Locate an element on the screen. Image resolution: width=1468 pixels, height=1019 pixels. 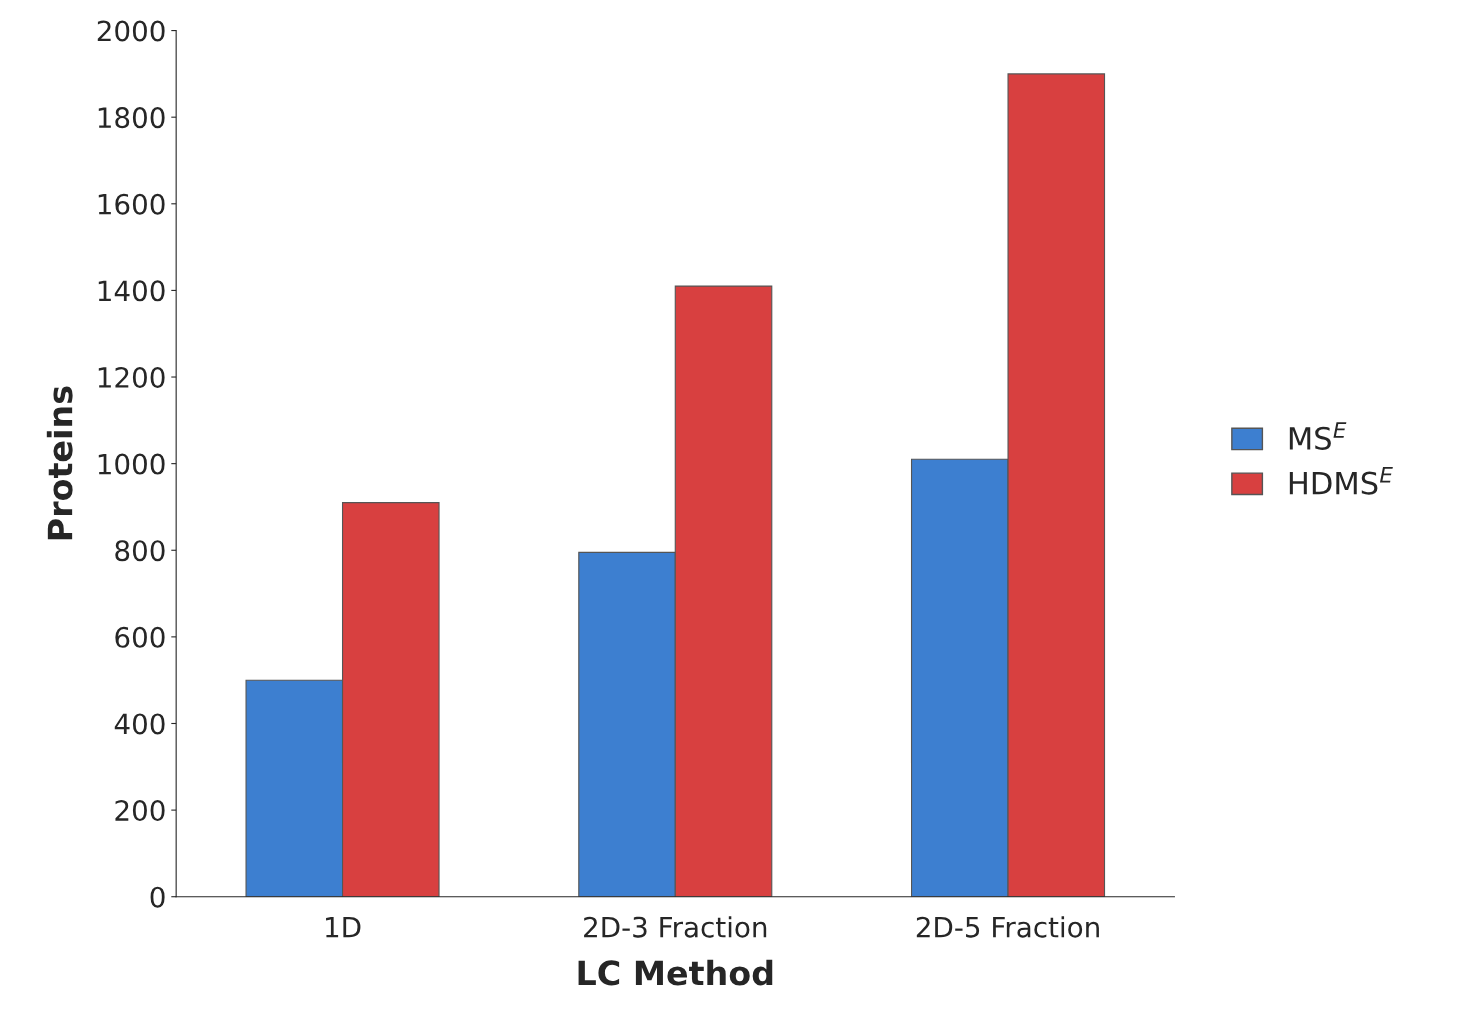
x-tick-label: 2D-5 Fraction is located at coordinates (1007, 927).